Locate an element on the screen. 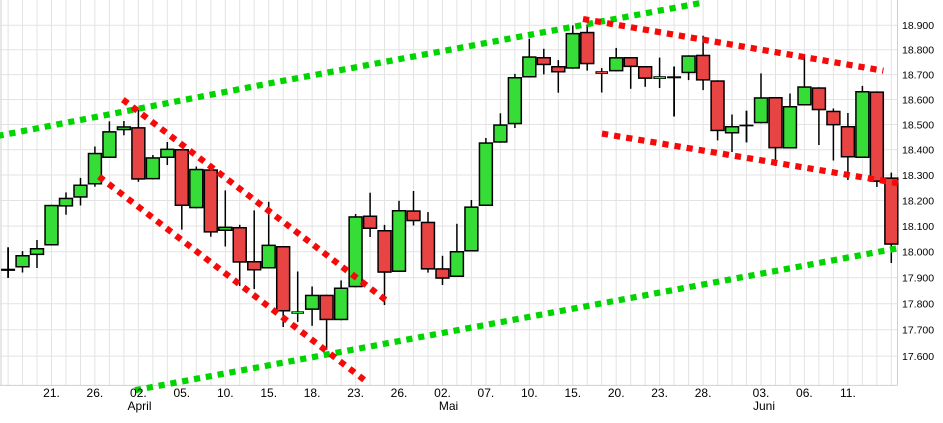 This screenshot has height=423, width=943. svg-text: 06. is located at coordinates (804, 393).